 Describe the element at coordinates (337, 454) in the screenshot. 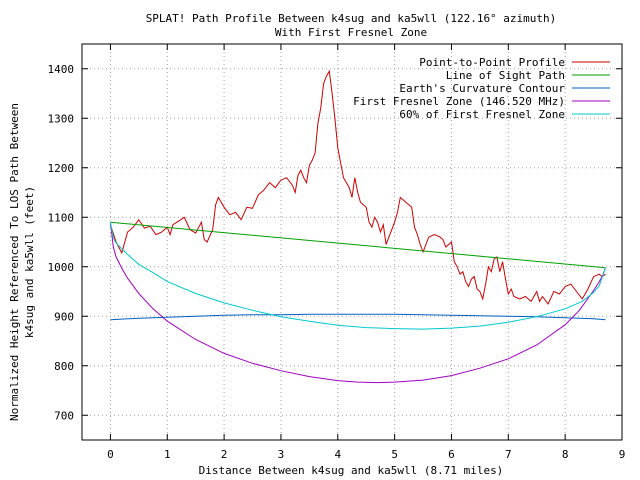

I see `x-tick-label: 4` at that location.